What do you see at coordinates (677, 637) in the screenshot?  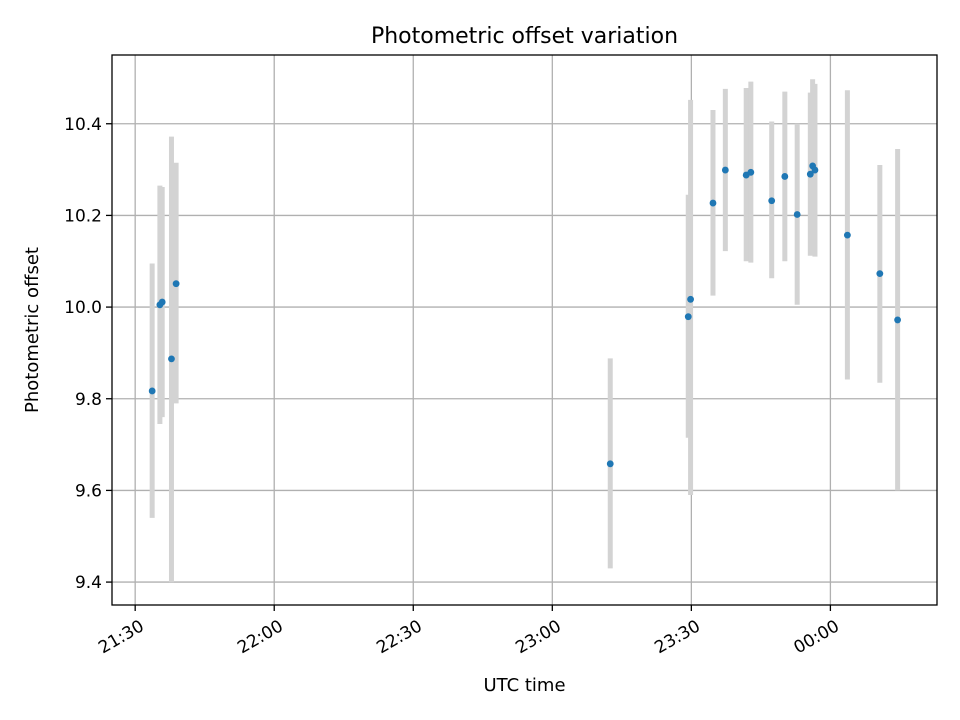 I see `x-tick-label: 23:30` at bounding box center [677, 637].